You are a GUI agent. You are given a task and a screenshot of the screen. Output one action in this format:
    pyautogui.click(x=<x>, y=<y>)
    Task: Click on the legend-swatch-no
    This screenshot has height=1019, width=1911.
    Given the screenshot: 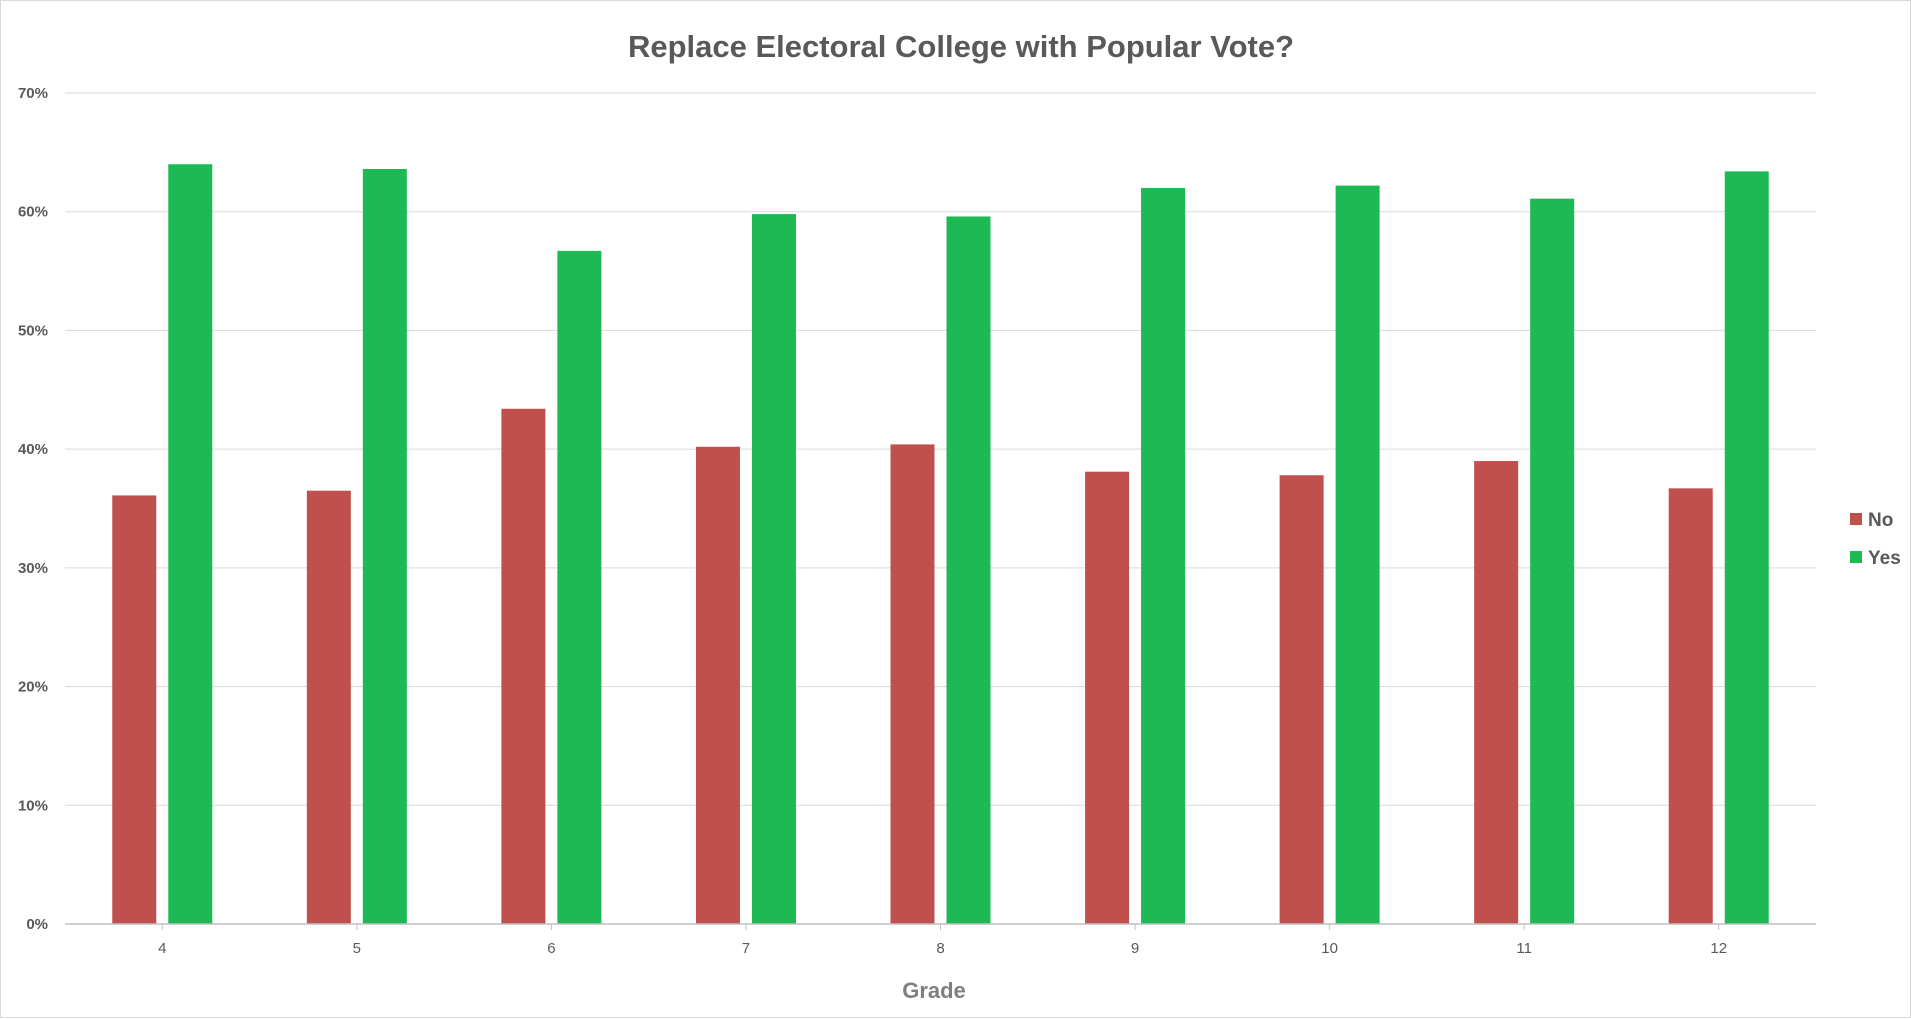 What is the action you would take?
    pyautogui.click(x=1856, y=519)
    